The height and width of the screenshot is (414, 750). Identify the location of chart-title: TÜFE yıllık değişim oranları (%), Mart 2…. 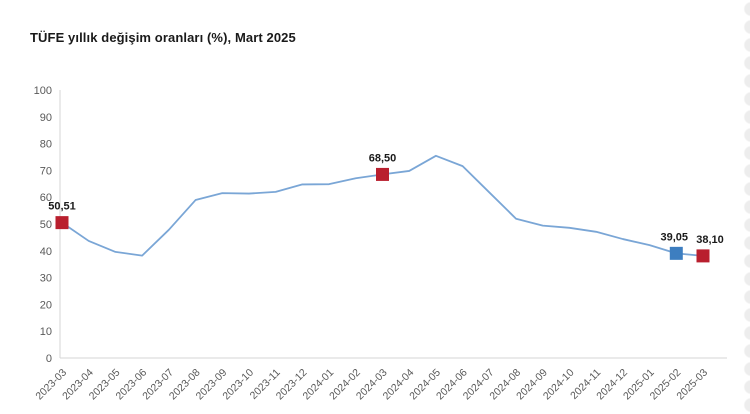
(163, 37).